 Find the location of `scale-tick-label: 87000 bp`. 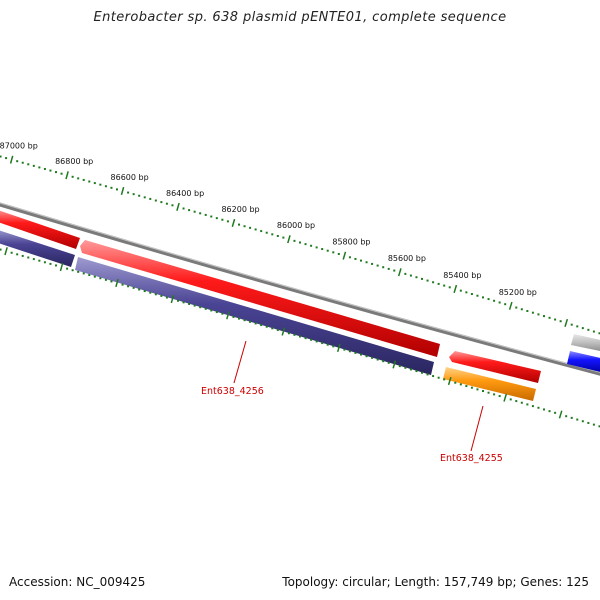

scale-tick-label: 87000 bp is located at coordinates (19, 146).